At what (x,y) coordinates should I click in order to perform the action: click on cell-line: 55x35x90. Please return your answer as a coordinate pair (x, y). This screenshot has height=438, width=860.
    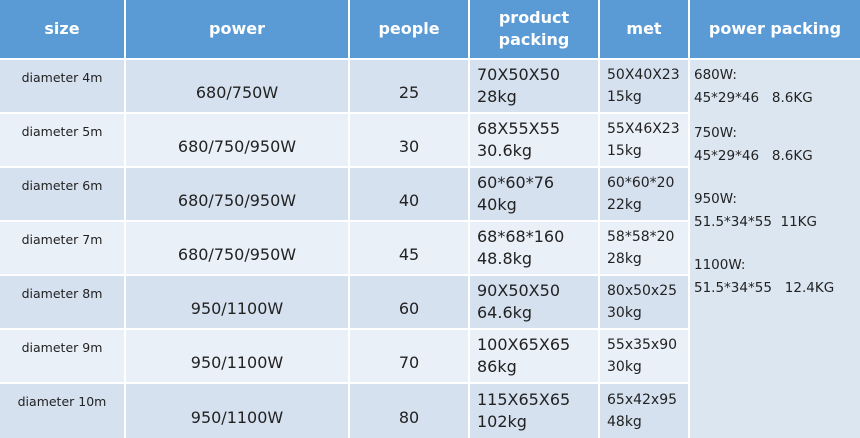
    Looking at the image, I should click on (642, 345).